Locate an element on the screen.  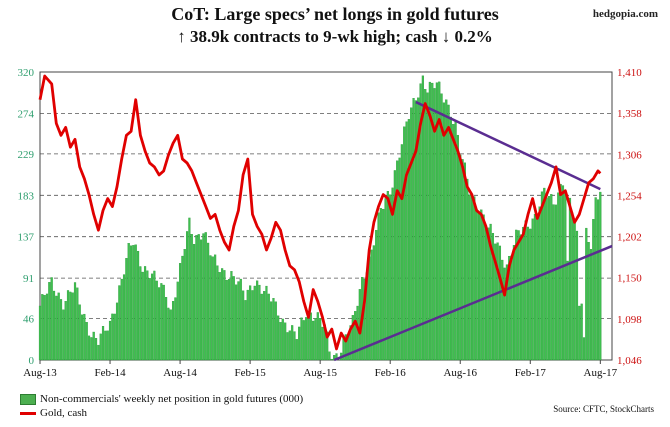
legend-swatch-bars is located at coordinates (28, 399).